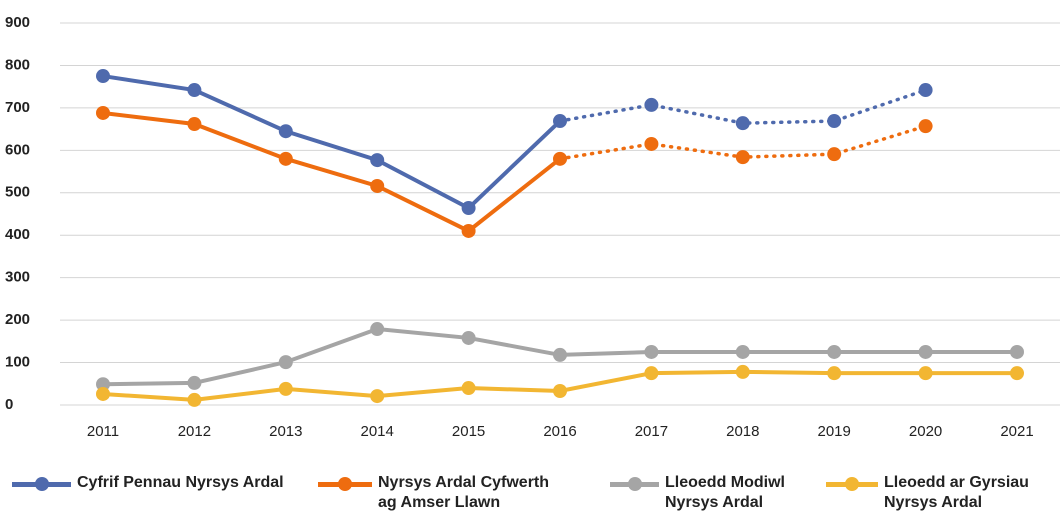  What do you see at coordinates (17, 362) in the screenshot?
I see `y-tick-label: 100` at bounding box center [17, 362].